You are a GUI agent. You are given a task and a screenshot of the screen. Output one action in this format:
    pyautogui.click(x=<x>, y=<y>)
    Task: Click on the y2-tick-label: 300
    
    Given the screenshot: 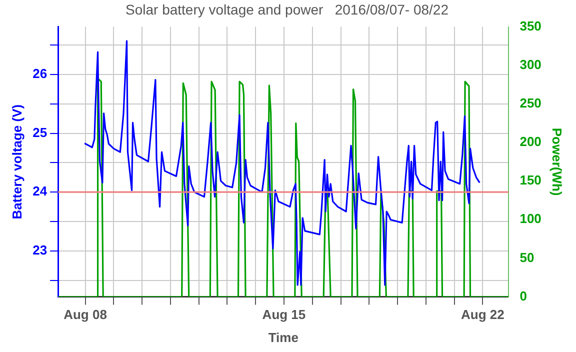 What is the action you would take?
    pyautogui.click(x=531, y=64)
    